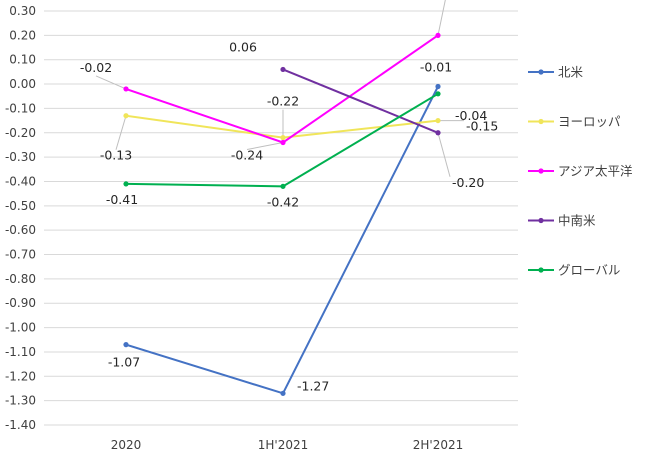  I want to click on data-label: -0.20, so click(468, 182).